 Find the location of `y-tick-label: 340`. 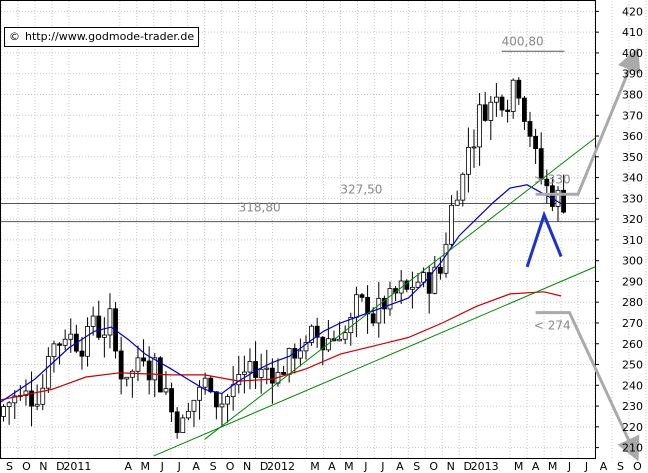

y-tick-label: 340 is located at coordinates (632, 178).